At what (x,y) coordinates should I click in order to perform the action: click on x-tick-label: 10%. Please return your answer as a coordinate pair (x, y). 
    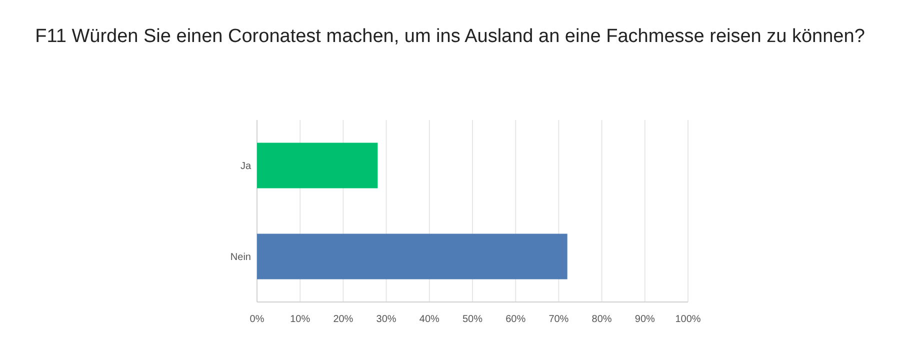
    Looking at the image, I should click on (300, 319).